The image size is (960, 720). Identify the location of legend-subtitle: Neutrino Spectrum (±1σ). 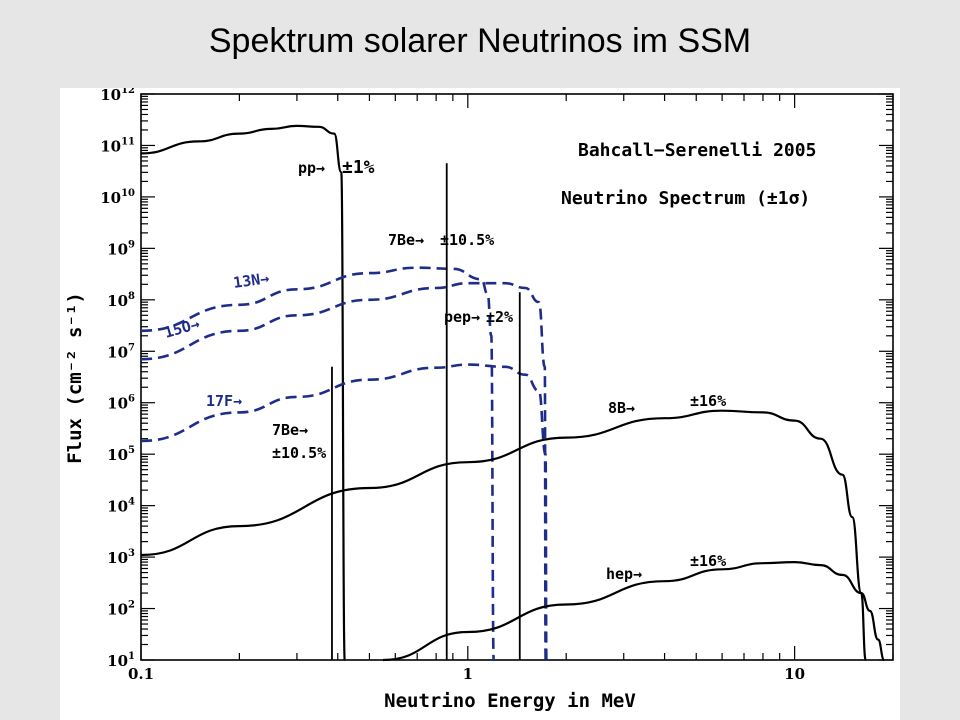
(685, 198).